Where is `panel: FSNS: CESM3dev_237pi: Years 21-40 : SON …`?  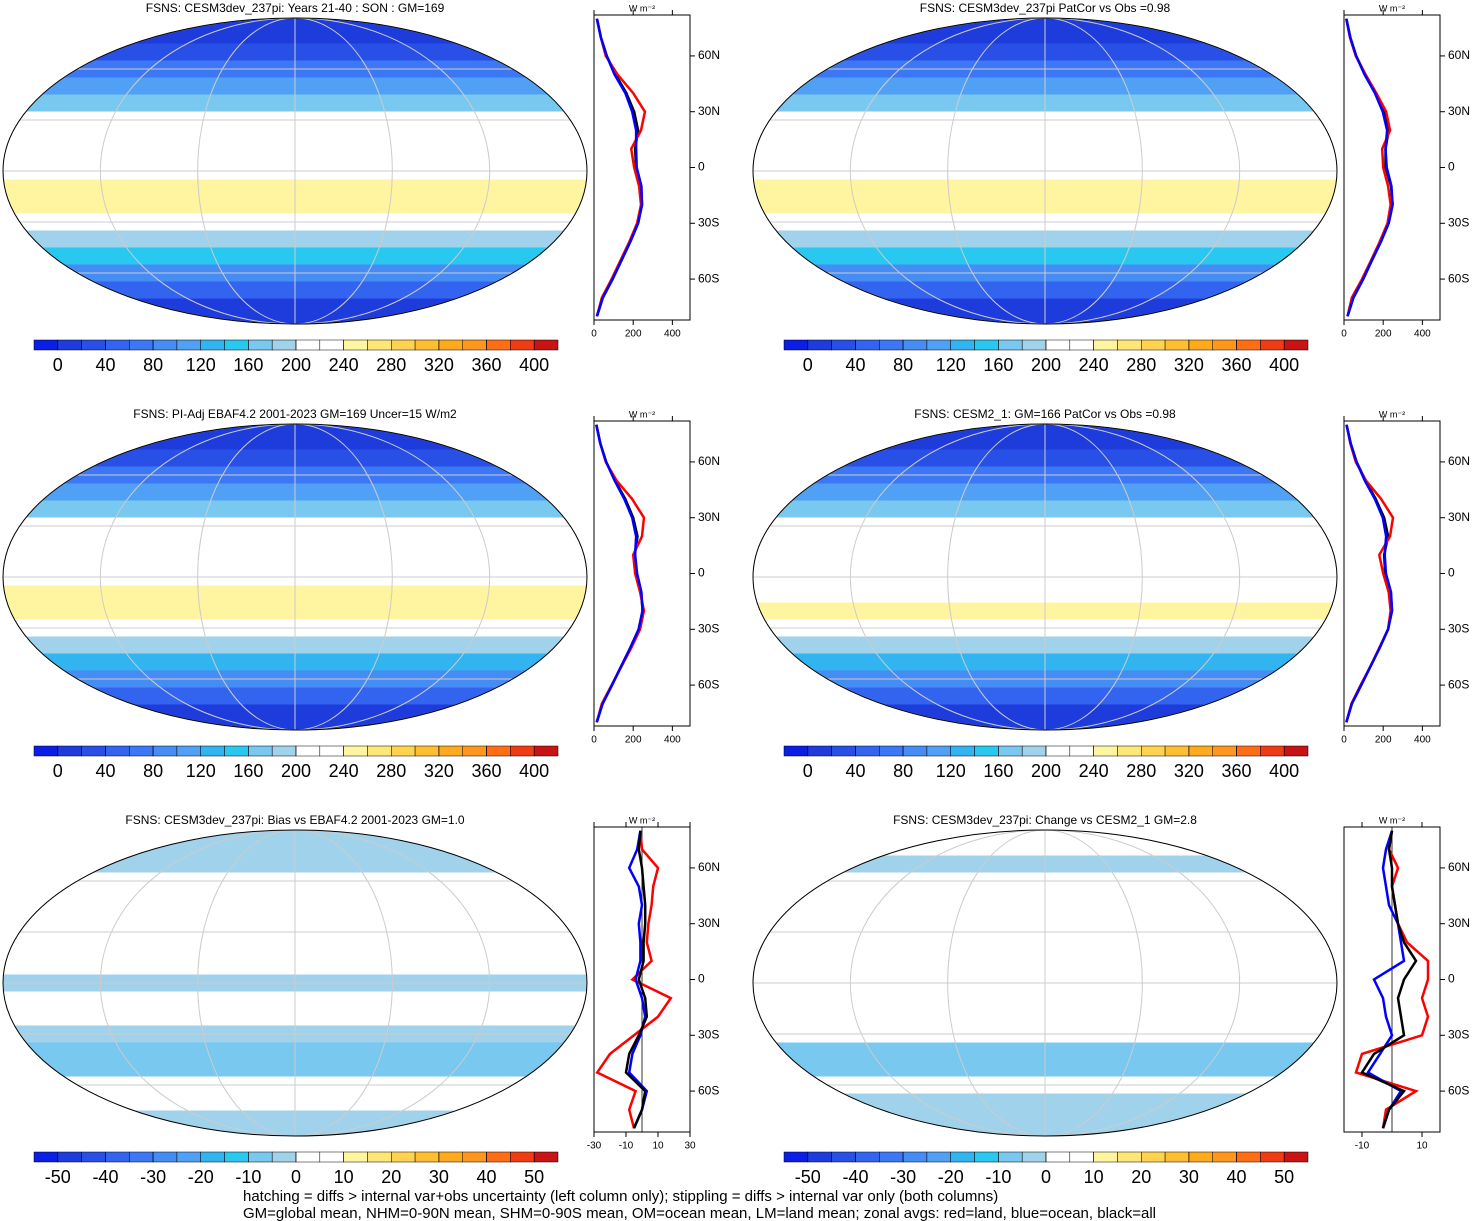 panel: FSNS: CESM3dev_237pi: Years 21-40 : SON … is located at coordinates (361, 188).